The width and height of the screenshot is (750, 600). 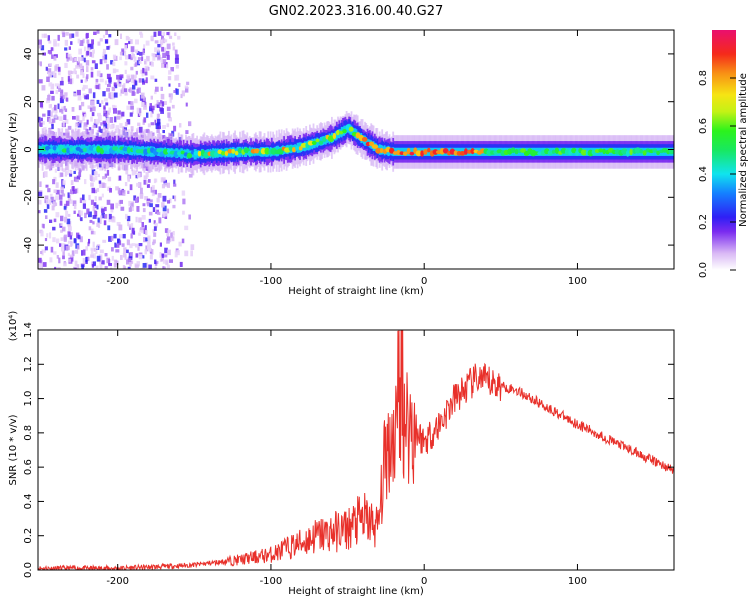 What do you see at coordinates (703, 222) in the screenshot?
I see `colorbar-tick-label: 0.2` at bounding box center [703, 222].